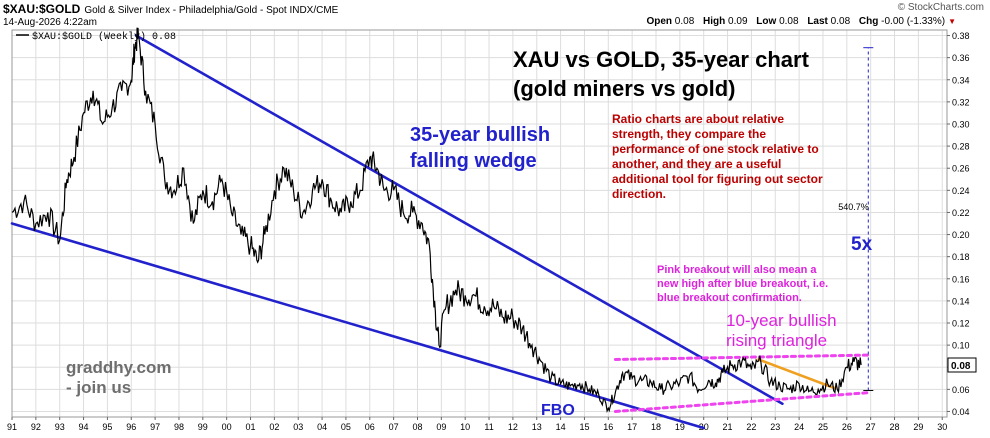 The height and width of the screenshot is (438, 990). Describe the element at coordinates (840, 21) in the screenshot. I see `last-value: 0.08` at that location.